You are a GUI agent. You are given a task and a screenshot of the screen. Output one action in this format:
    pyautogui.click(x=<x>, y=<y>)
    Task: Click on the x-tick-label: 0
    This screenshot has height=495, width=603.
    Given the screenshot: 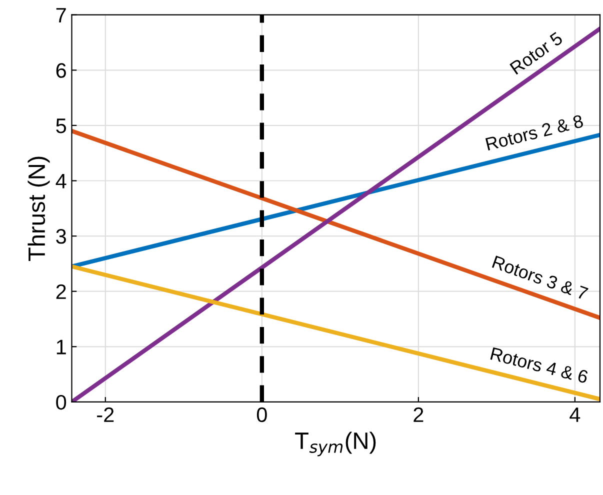 What is the action you would take?
    pyautogui.click(x=261, y=414)
    